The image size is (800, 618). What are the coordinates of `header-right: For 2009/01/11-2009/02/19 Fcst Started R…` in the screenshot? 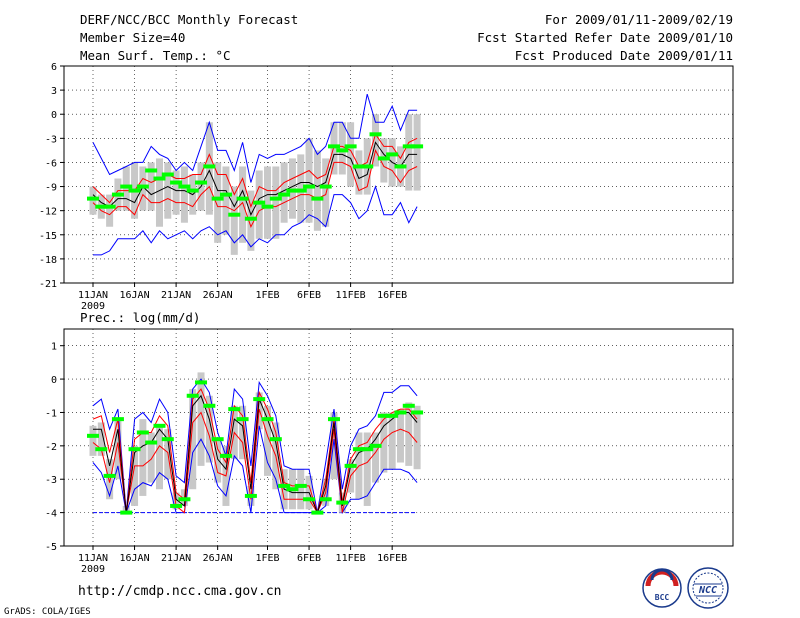 It's located at (605, 37).